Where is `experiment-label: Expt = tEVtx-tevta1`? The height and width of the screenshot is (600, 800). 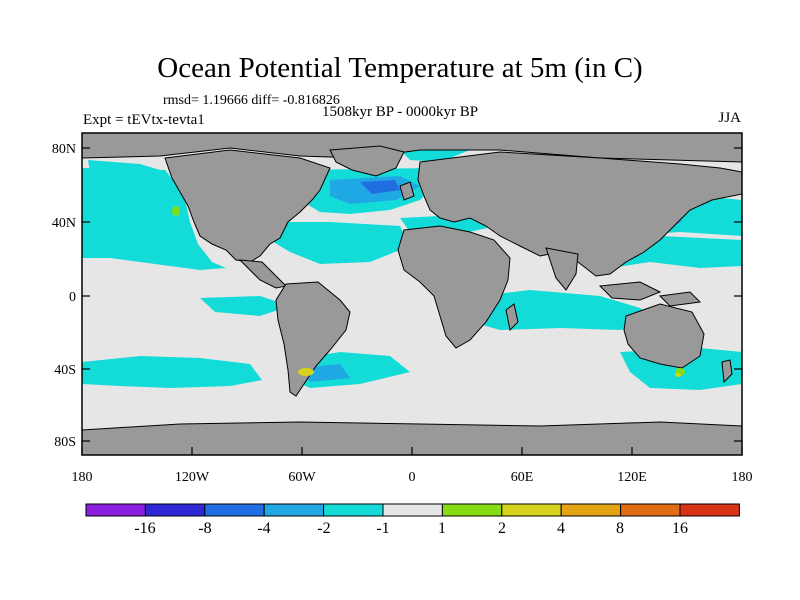
experiment-label: Expt = tEVtx-tevta1 is located at coordinates (144, 120).